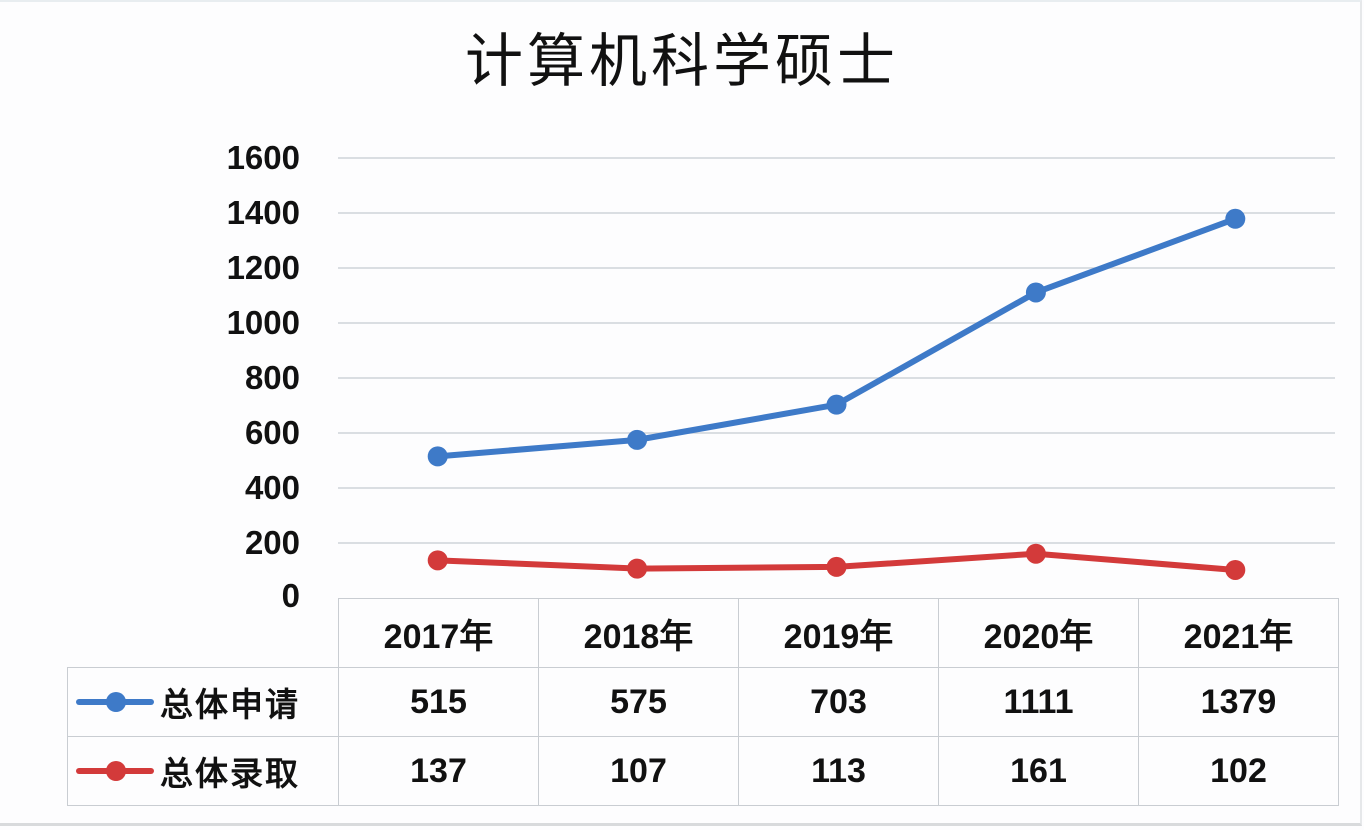 The image size is (1364, 830). What do you see at coordinates (272, 432) in the screenshot?
I see `y-tick-600: 600` at bounding box center [272, 432].